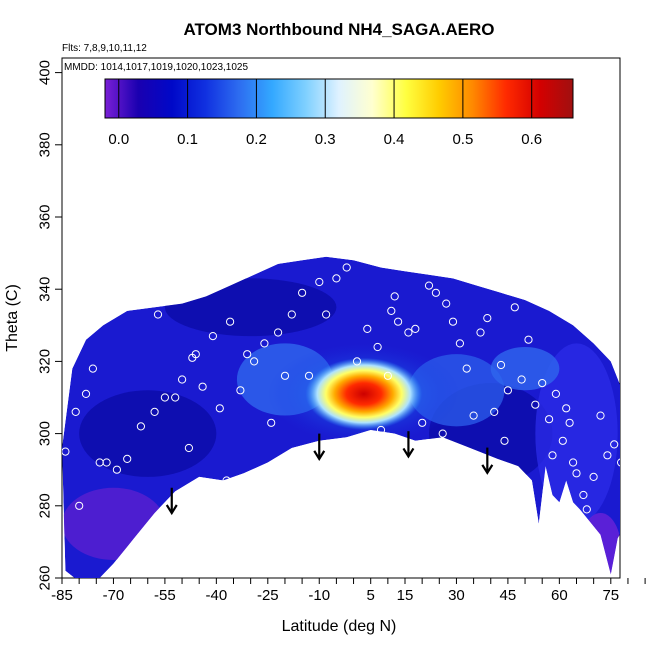  I want to click on flights-subtitle: Flts: 7,8,9,10,11,12, so click(104, 48).